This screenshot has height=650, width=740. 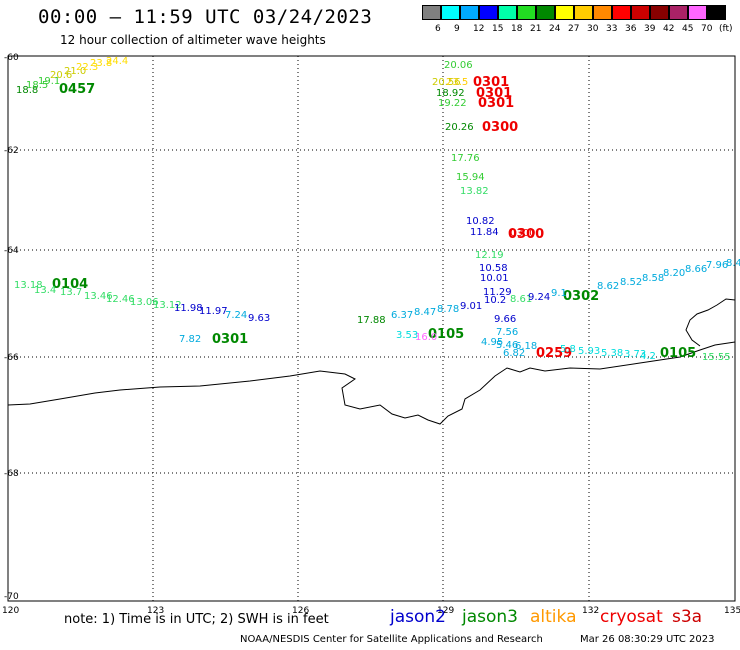 I want to click on observation-value: 12.19, so click(x=489, y=255).